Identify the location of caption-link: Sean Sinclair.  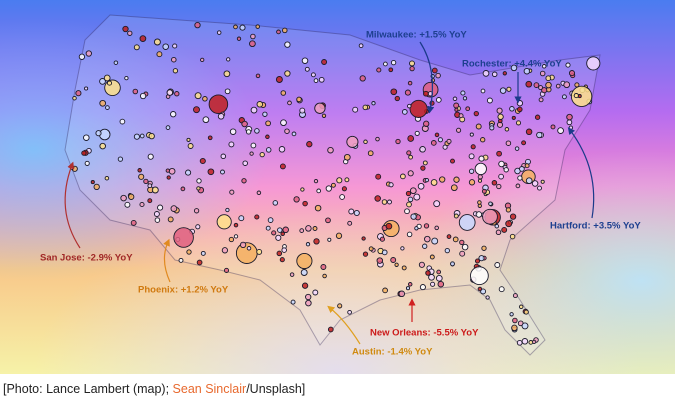
(209, 389).